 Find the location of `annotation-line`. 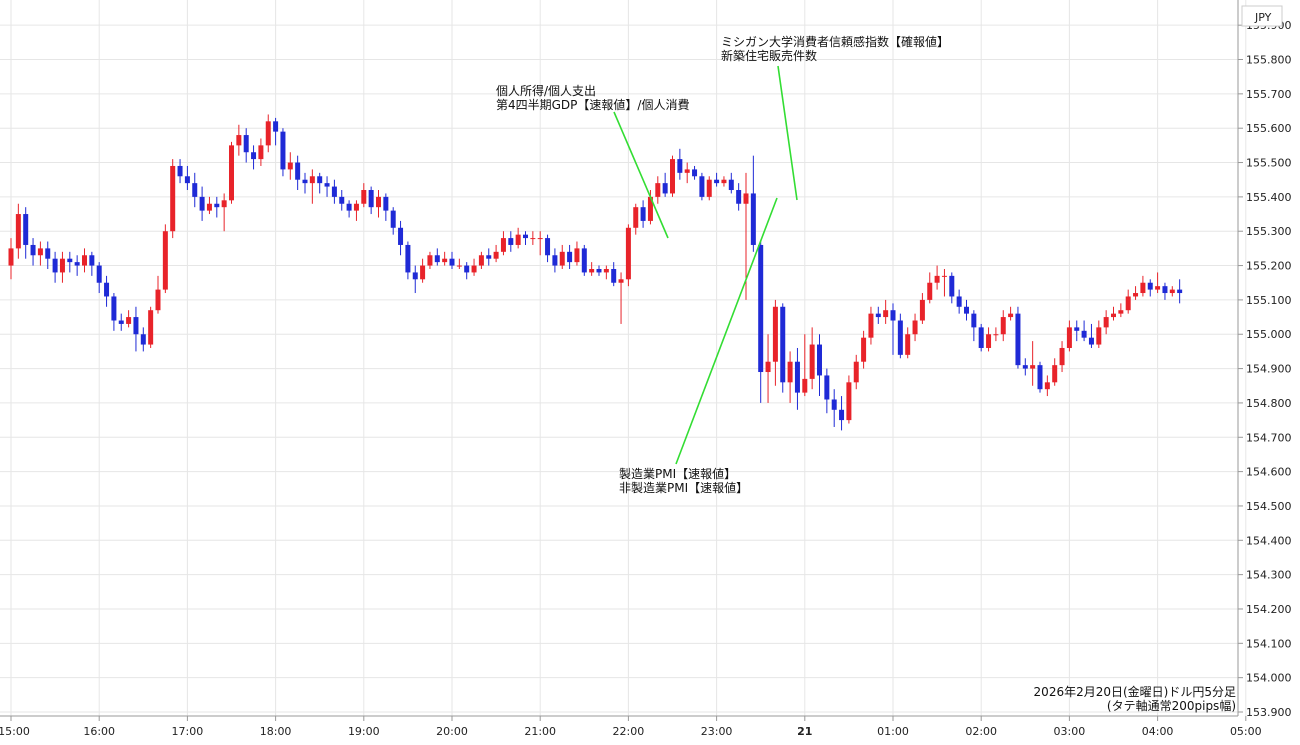

annotation-line is located at coordinates (641, 175).